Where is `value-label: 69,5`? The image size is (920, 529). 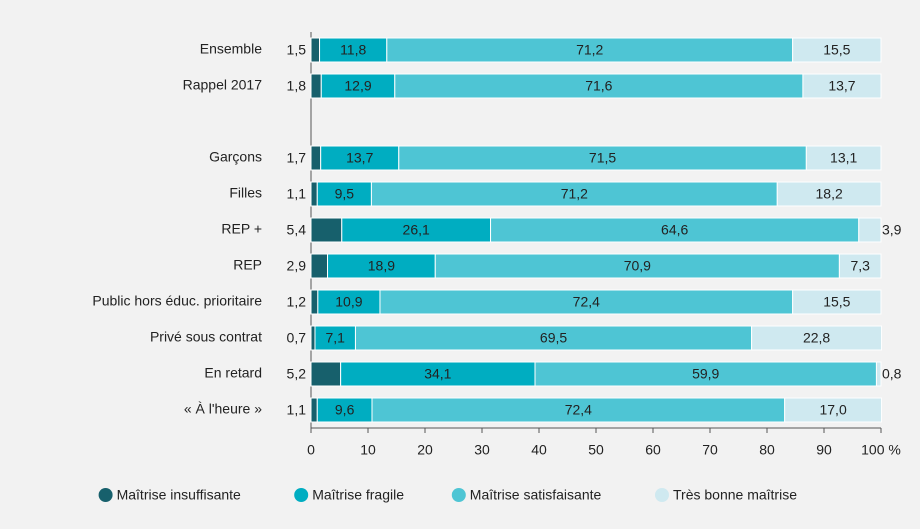 value-label: 69,5 is located at coordinates (553, 338).